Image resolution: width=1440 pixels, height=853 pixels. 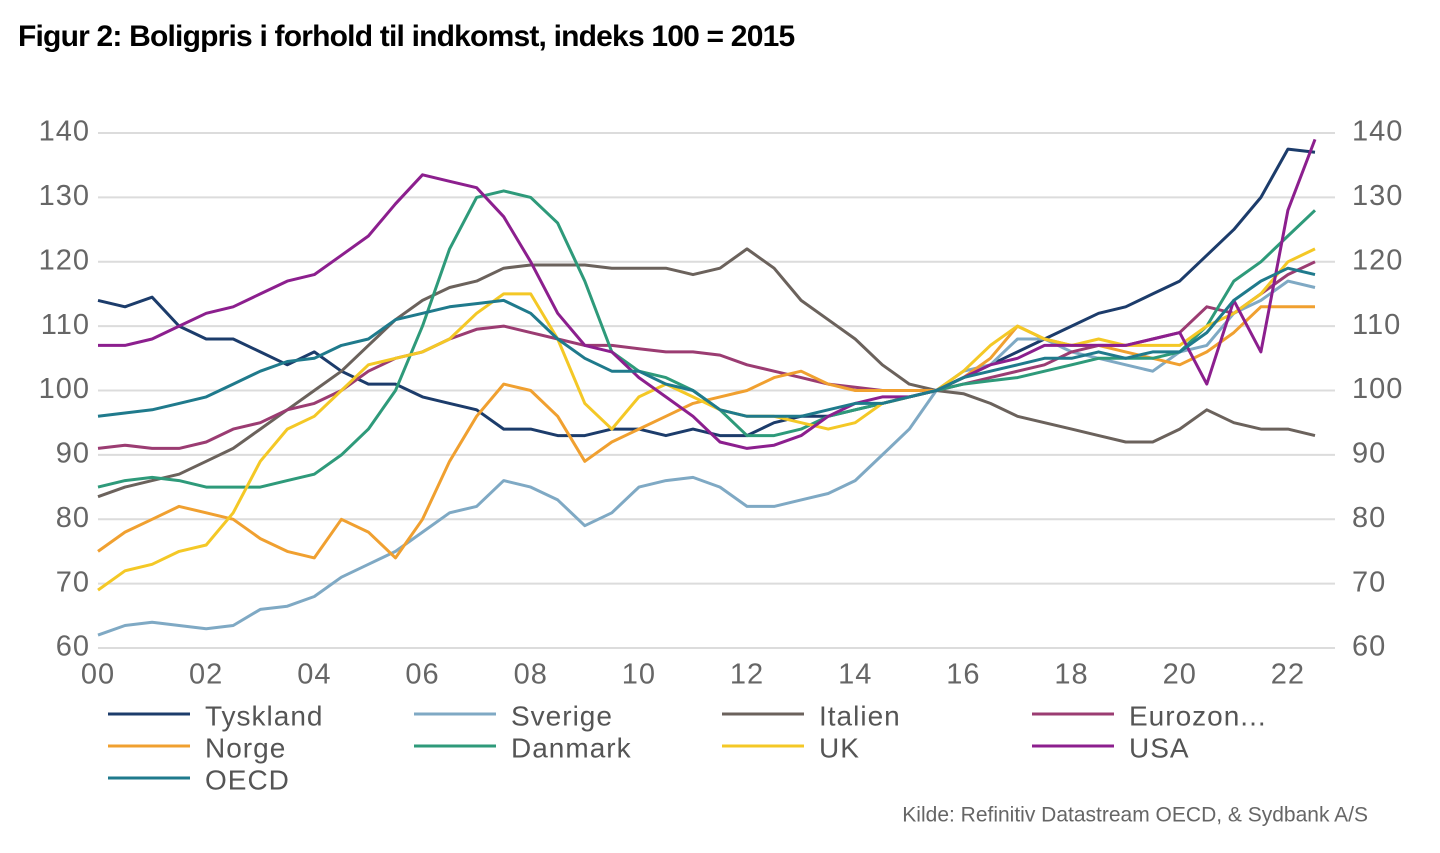 What do you see at coordinates (98, 675) in the screenshot?
I see `x-tick-label: 00` at bounding box center [98, 675].